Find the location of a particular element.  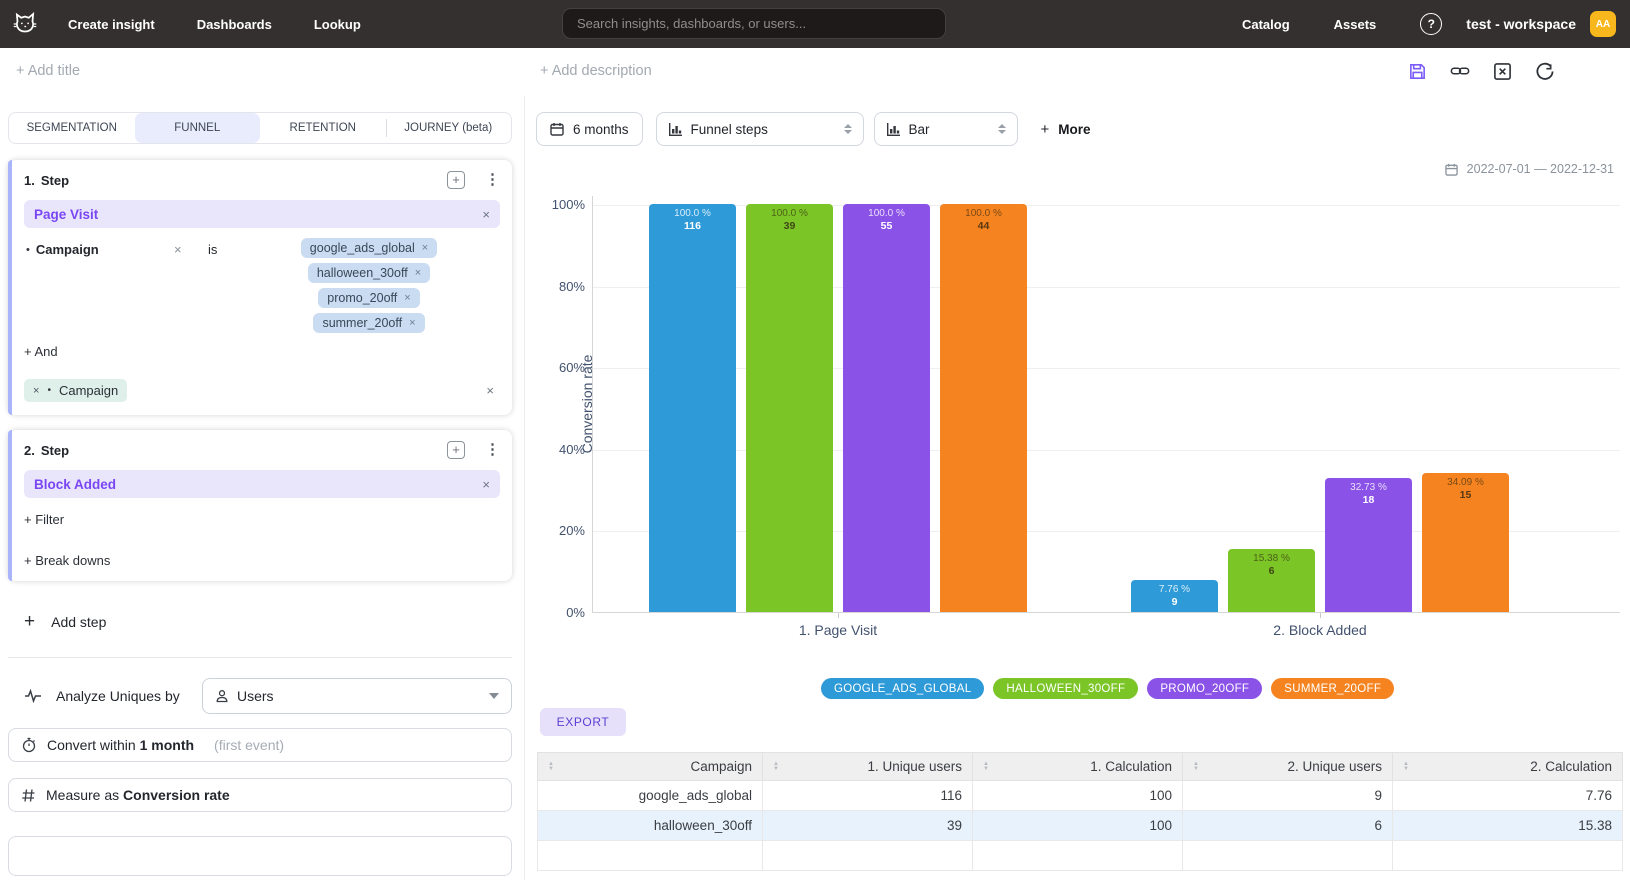

nav-right-group: Catalog Assets ? test - workspace AA is located at coordinates (1429, 24).